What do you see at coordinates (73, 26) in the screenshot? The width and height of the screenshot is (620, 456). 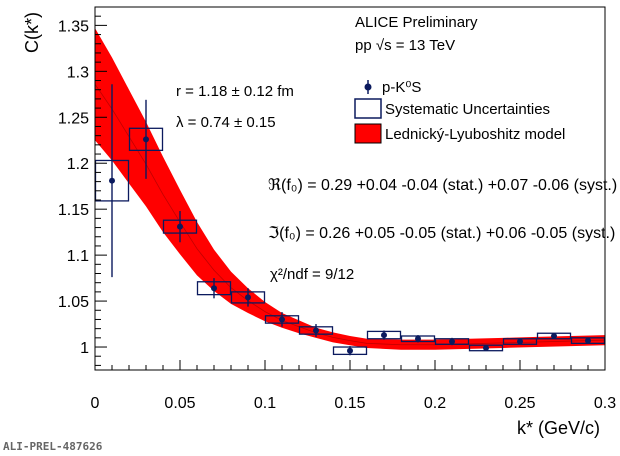 I see `y-tick-label: 1.35` at bounding box center [73, 26].